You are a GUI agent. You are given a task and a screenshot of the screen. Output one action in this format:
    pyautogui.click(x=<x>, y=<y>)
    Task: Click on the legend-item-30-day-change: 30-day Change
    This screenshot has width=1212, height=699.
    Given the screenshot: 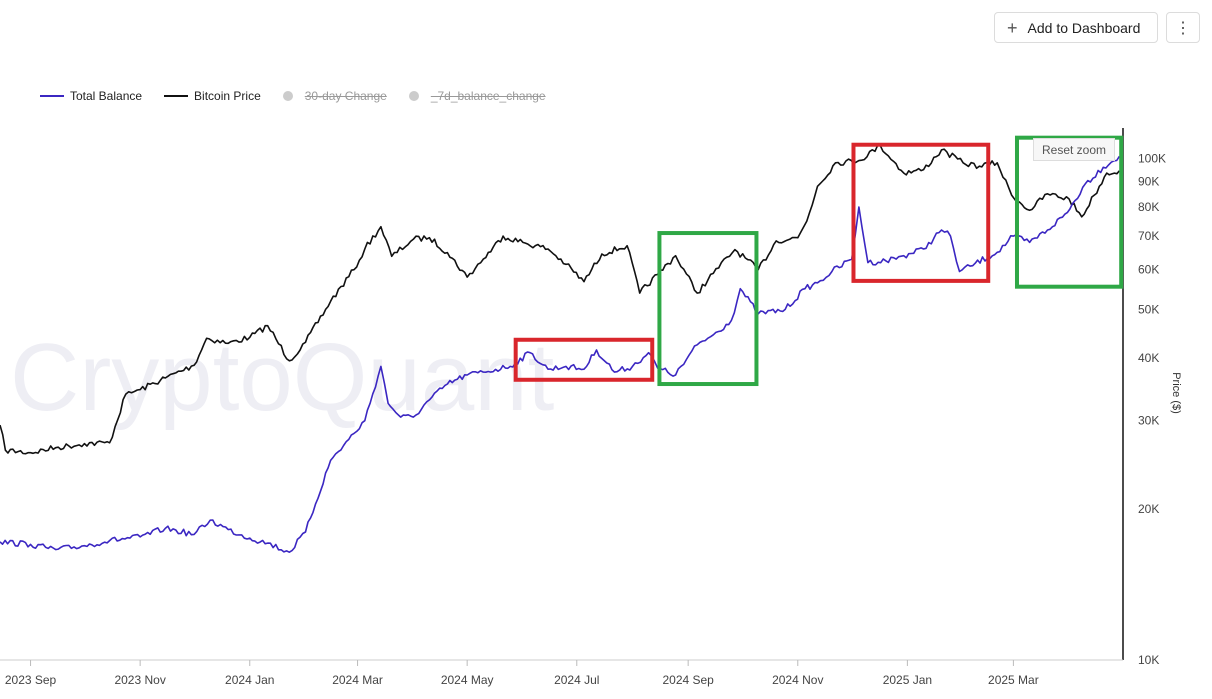 What is the action you would take?
    pyautogui.click(x=334, y=96)
    